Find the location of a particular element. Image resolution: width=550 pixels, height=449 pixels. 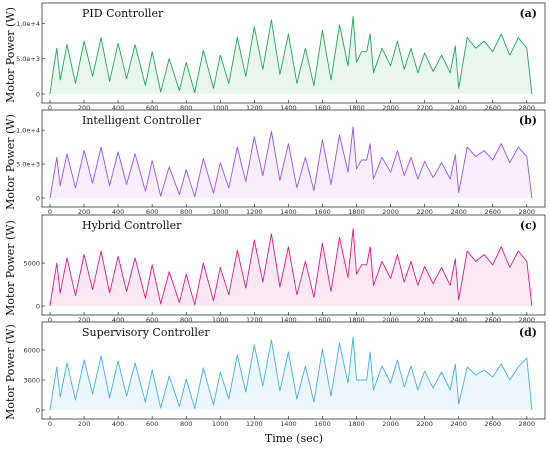

panel-b-x-tick-label-5: 1000 is located at coordinates (220, 212).